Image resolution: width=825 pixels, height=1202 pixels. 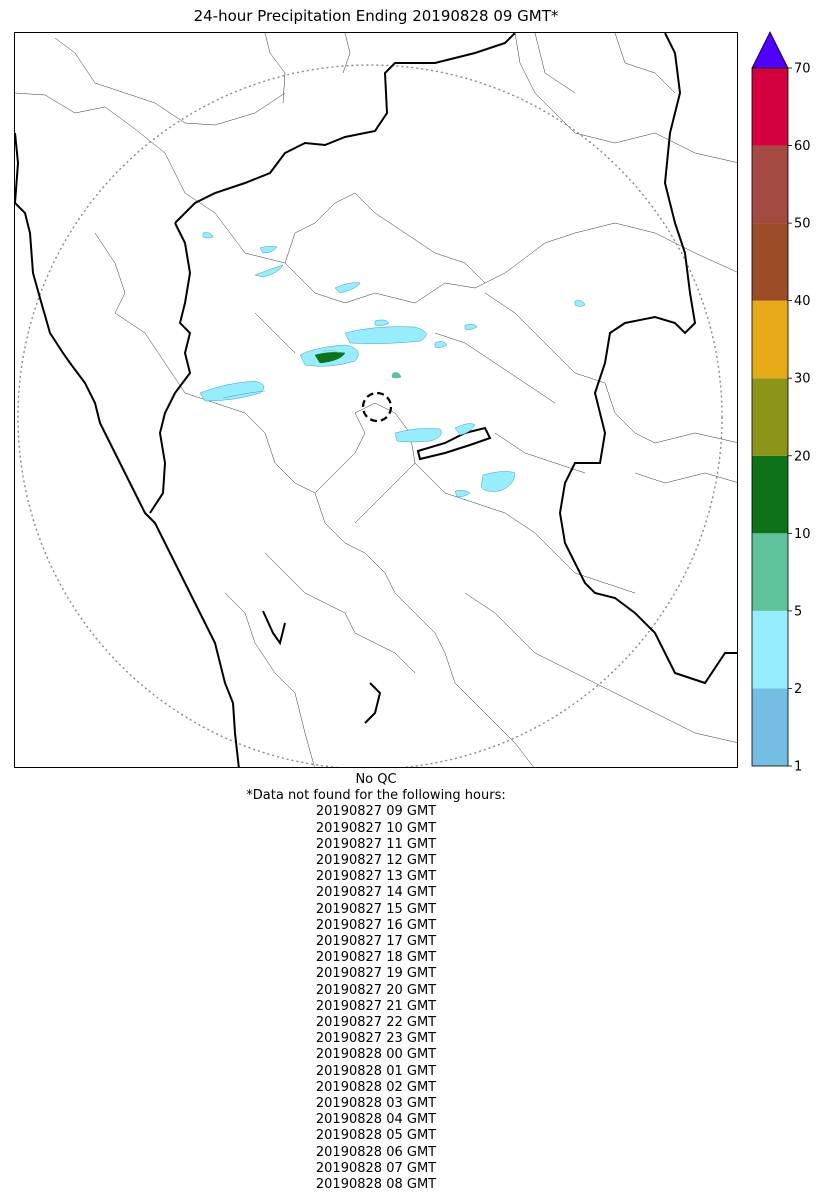 I want to click on colorbar-tick-label: 5, so click(x=798, y=611).